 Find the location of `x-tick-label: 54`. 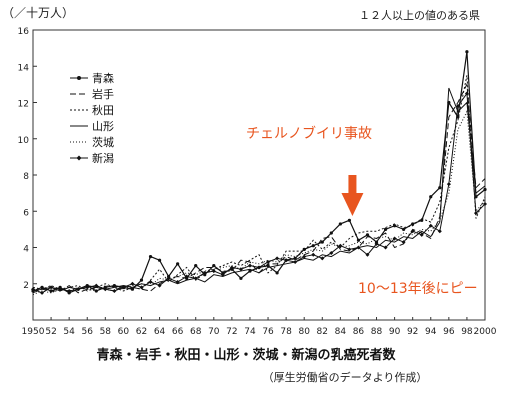

x-tick-label: 54 is located at coordinates (69, 332).